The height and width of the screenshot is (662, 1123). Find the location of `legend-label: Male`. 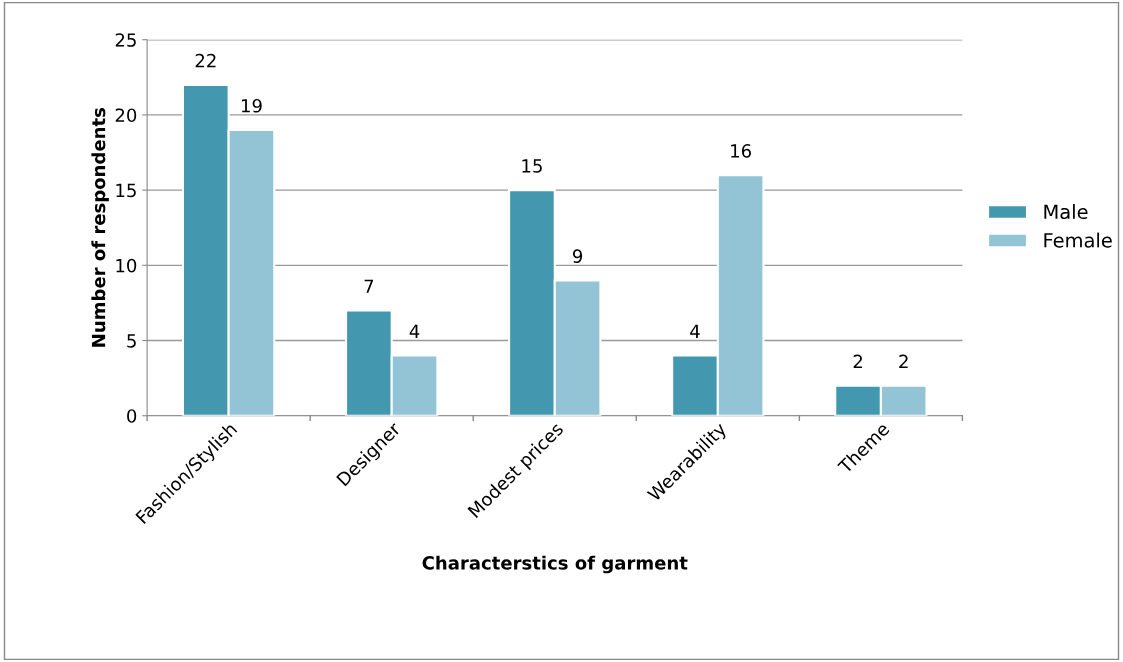

legend-label: Male is located at coordinates (1066, 212).